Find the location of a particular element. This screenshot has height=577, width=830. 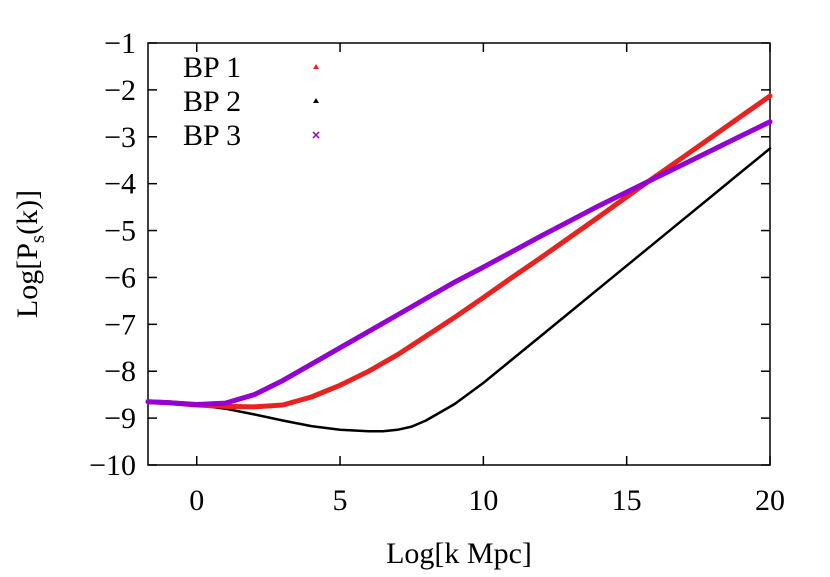

y-tick-label: −7 is located at coordinates (120, 324).